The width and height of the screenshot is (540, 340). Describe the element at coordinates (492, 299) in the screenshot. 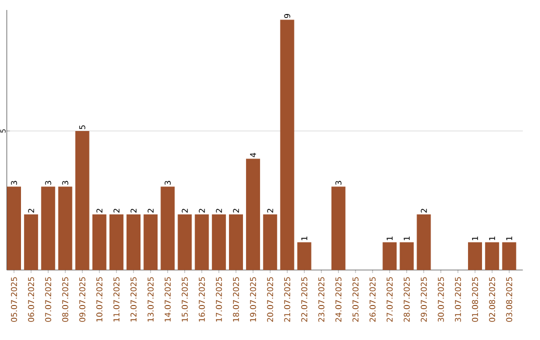

I see `x-tick-label: 02.08.2025` at that location.